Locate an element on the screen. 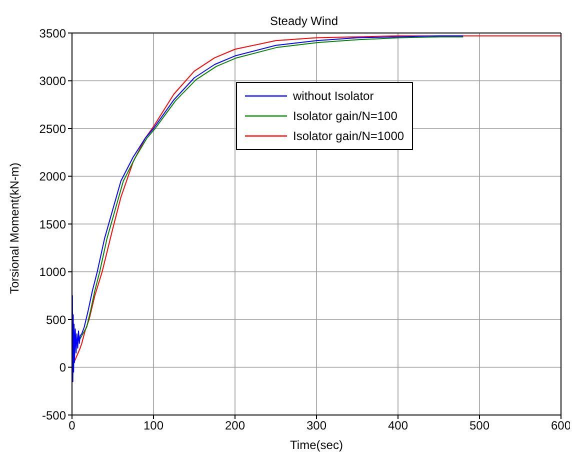 This screenshot has height=461, width=578. x-tick-label: 100 is located at coordinates (153, 425).